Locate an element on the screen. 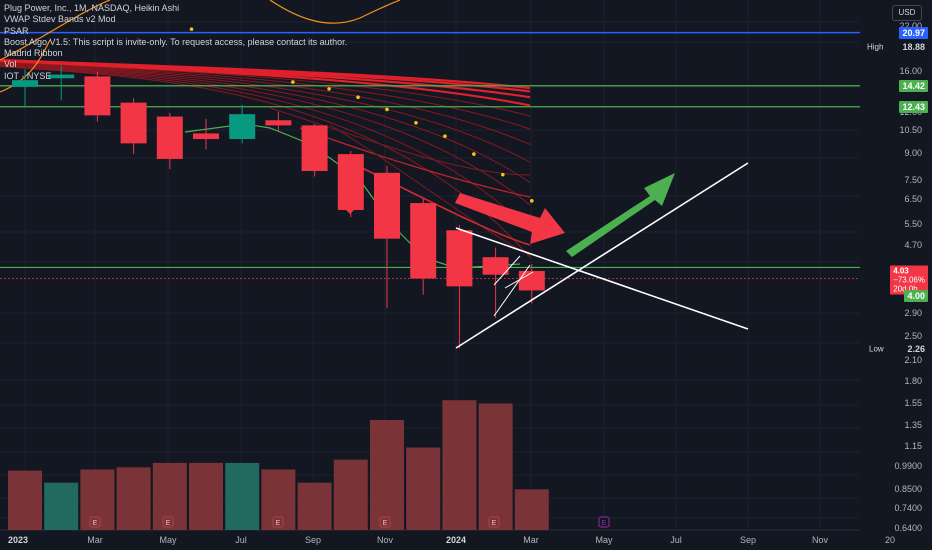  legend-iot: IOT · NYSE is located at coordinates (28, 75).